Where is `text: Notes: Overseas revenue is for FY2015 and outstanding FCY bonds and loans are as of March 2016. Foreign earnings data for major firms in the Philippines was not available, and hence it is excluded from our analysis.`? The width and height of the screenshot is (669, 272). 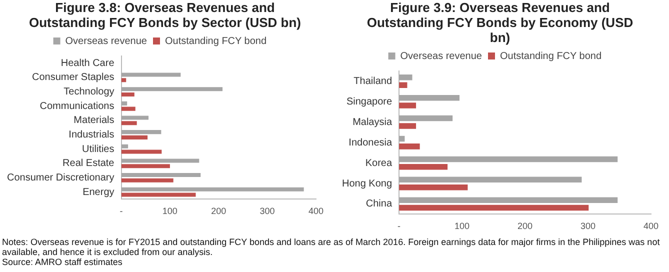
text: Notes: Overseas revenue is for FY2015 and outstanding FCY bonds and loans are as of March 2016. Foreign earnings data for major firms in the Philippines was not available, and hence it is excluded from our analysis. is located at coordinates (331, 247).